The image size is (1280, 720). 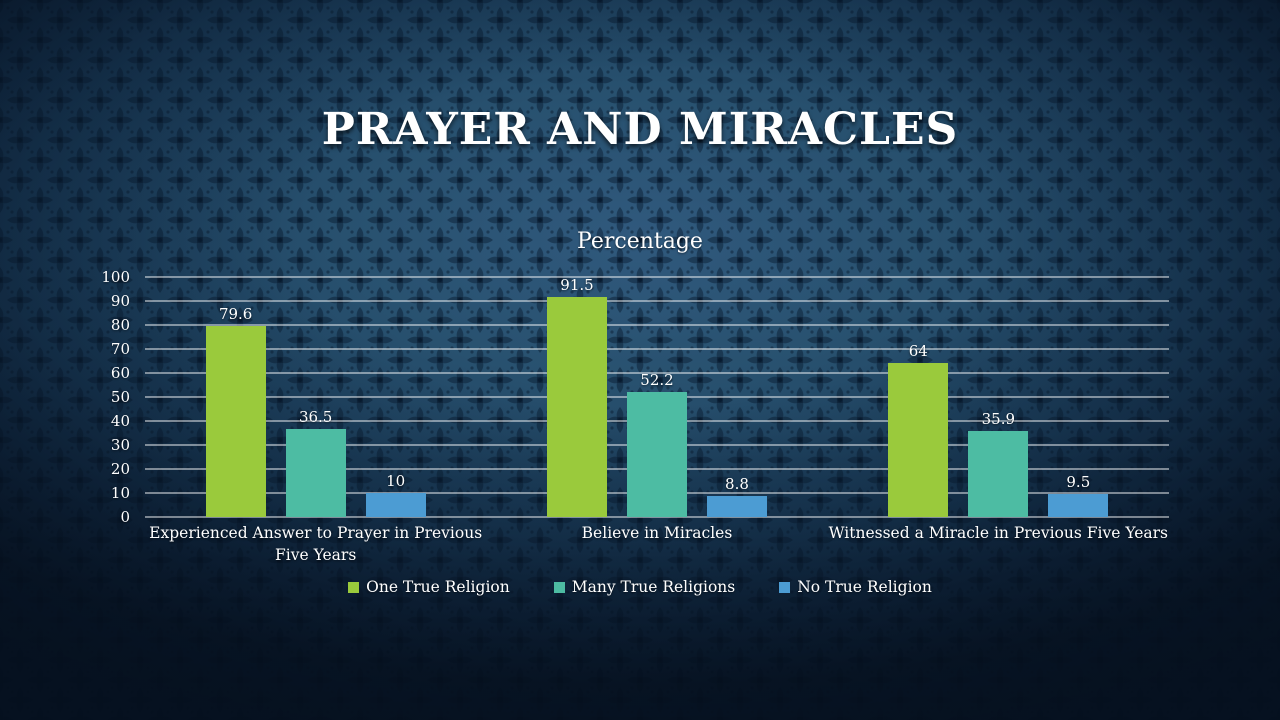 I want to click on y-axis-tick-label: 30, so click(x=120, y=445).